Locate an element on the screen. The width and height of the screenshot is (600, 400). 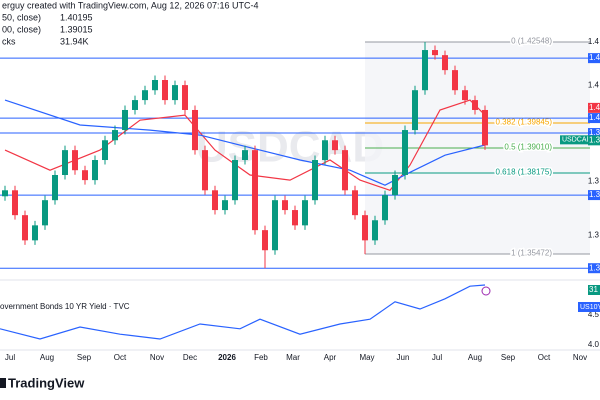
volume-tag is located at coordinates (594, 290).